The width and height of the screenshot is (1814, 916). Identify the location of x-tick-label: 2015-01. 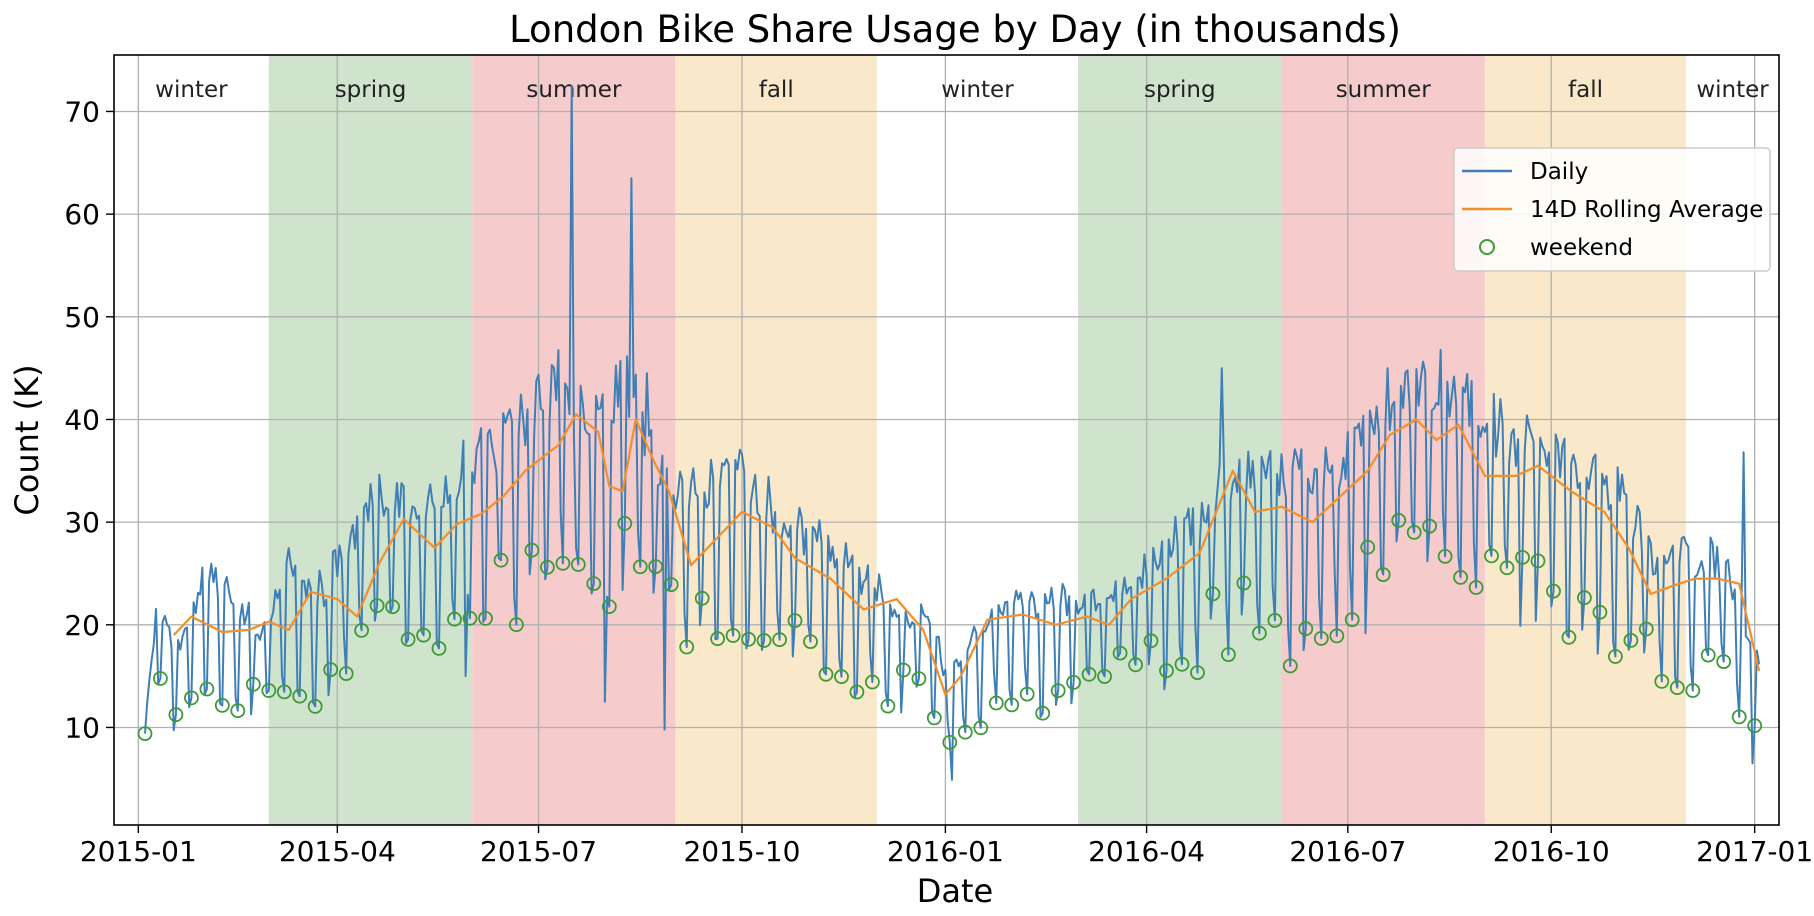
(138, 851).